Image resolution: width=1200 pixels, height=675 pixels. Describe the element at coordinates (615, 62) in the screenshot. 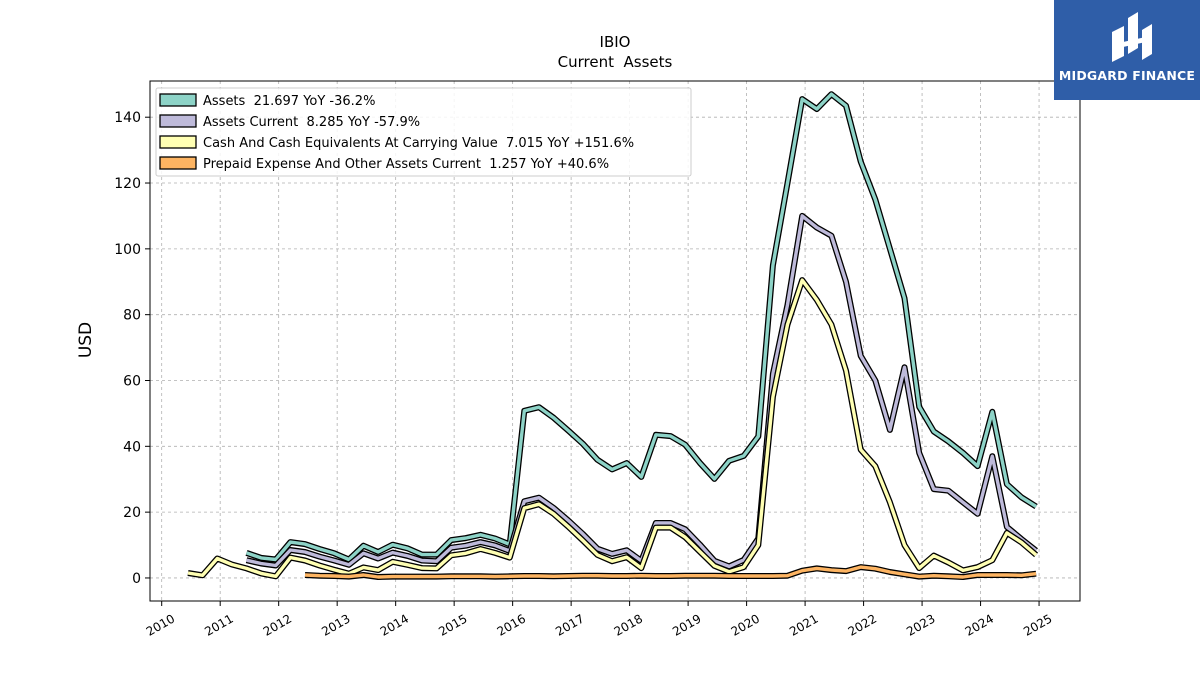

I see `chart-subtitle: Current Assets` at that location.